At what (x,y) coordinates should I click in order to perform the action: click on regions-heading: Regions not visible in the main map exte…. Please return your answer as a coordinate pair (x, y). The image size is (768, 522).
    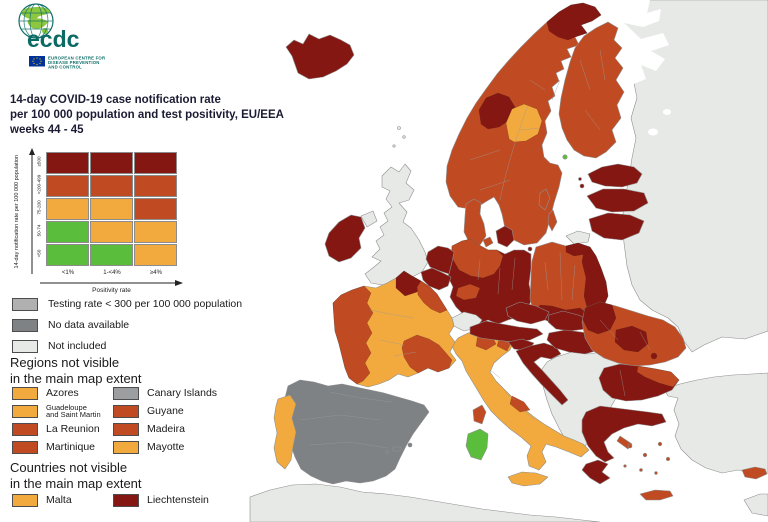
    Looking at the image, I should click on (76, 371).